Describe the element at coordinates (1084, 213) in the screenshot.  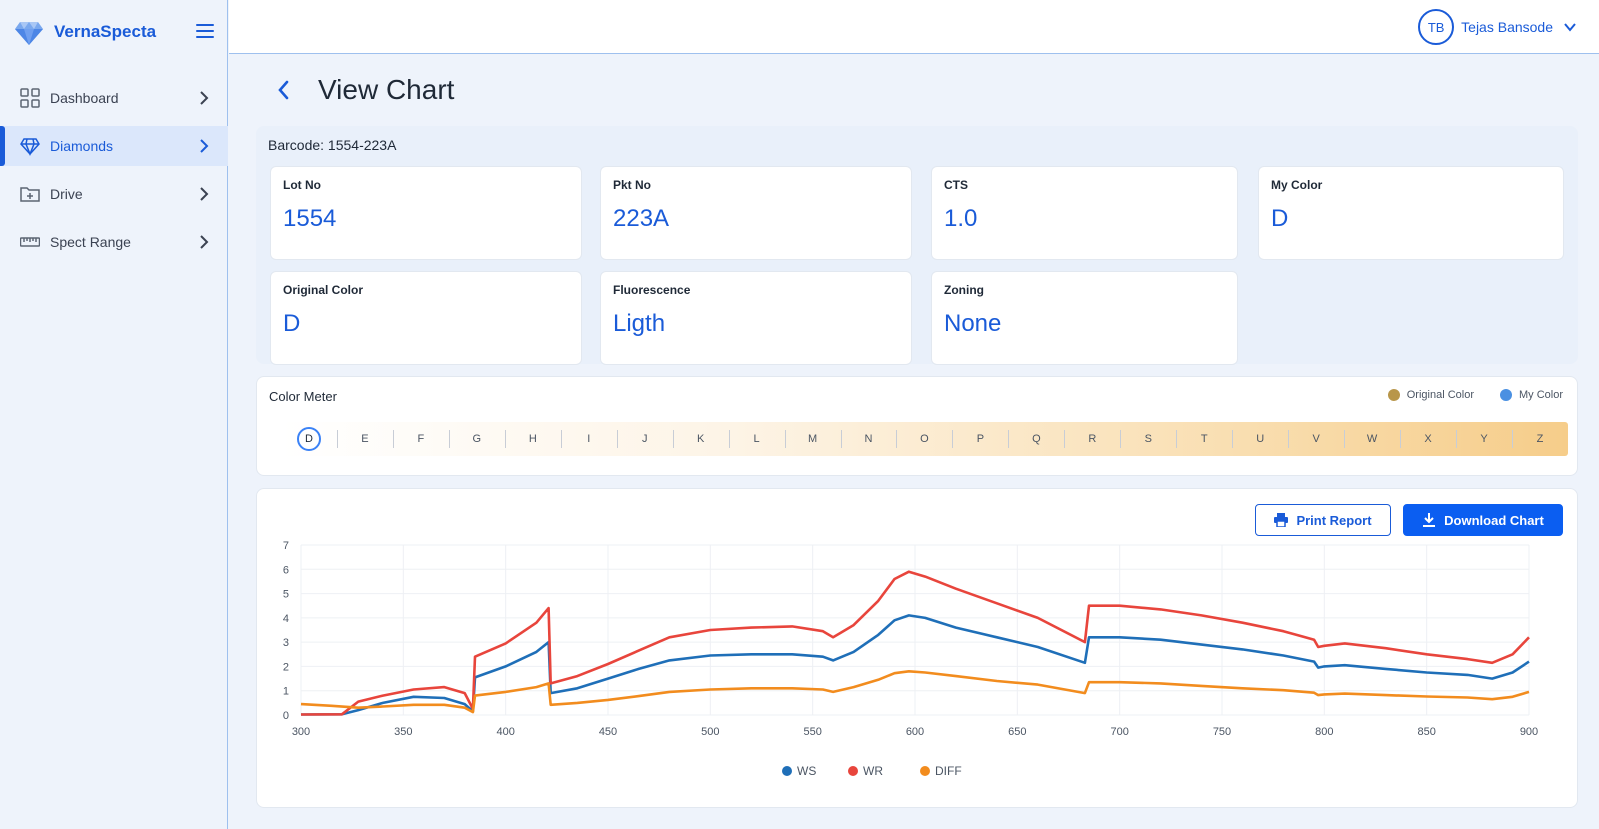
I see `cts-card: CTS 1.0` at that location.